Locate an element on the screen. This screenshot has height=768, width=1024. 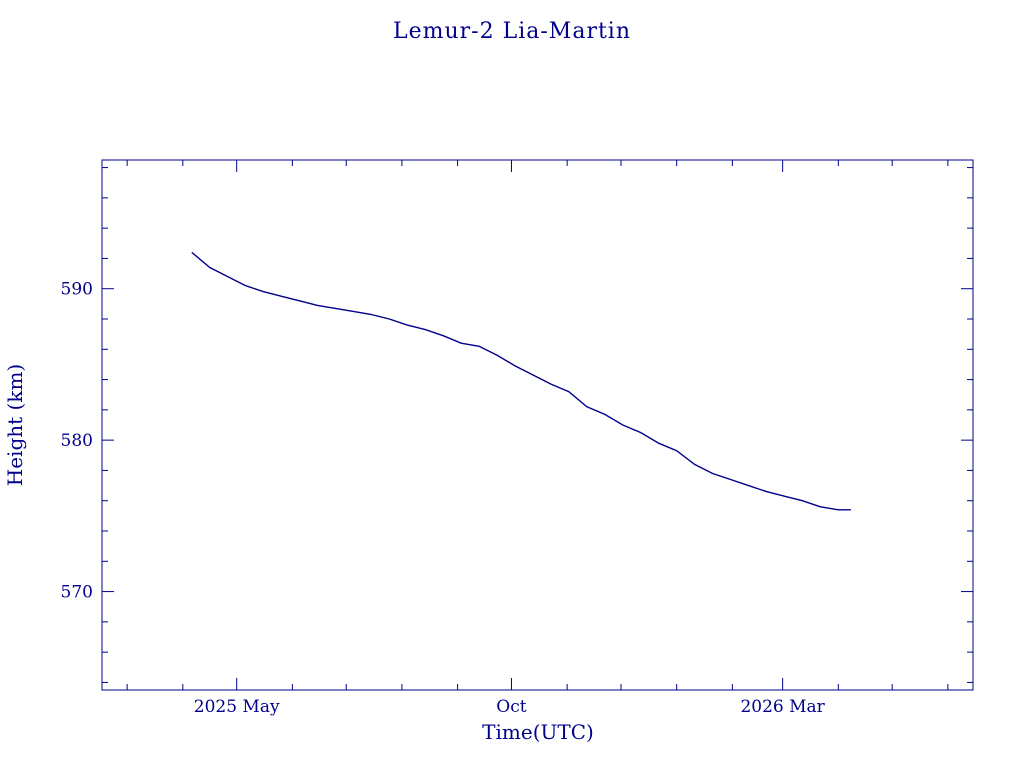
x-tick-label: 2025 May is located at coordinates (237, 707).